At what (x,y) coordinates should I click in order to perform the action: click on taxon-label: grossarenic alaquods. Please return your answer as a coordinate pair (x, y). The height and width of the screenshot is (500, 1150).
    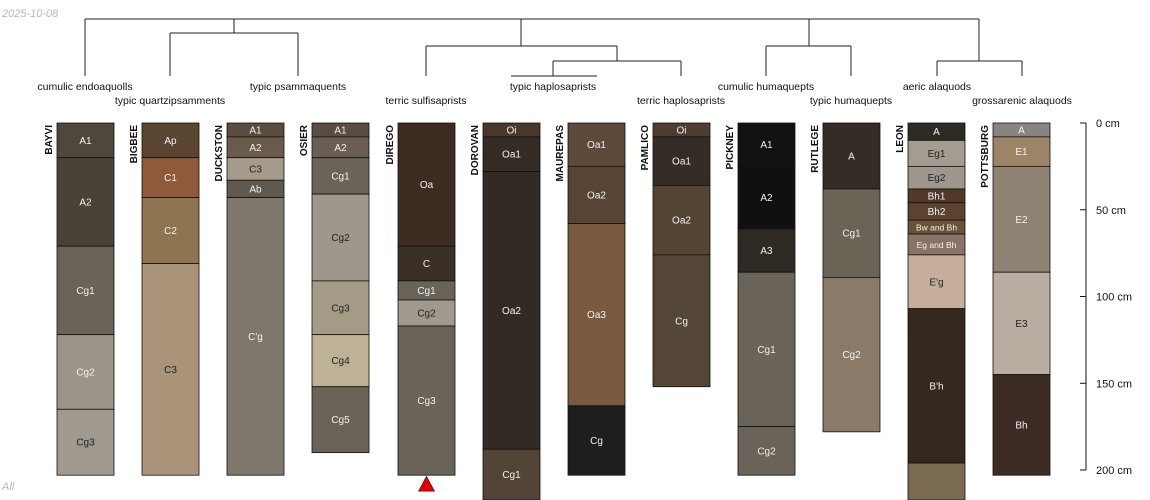
    Looking at the image, I should click on (1022, 101).